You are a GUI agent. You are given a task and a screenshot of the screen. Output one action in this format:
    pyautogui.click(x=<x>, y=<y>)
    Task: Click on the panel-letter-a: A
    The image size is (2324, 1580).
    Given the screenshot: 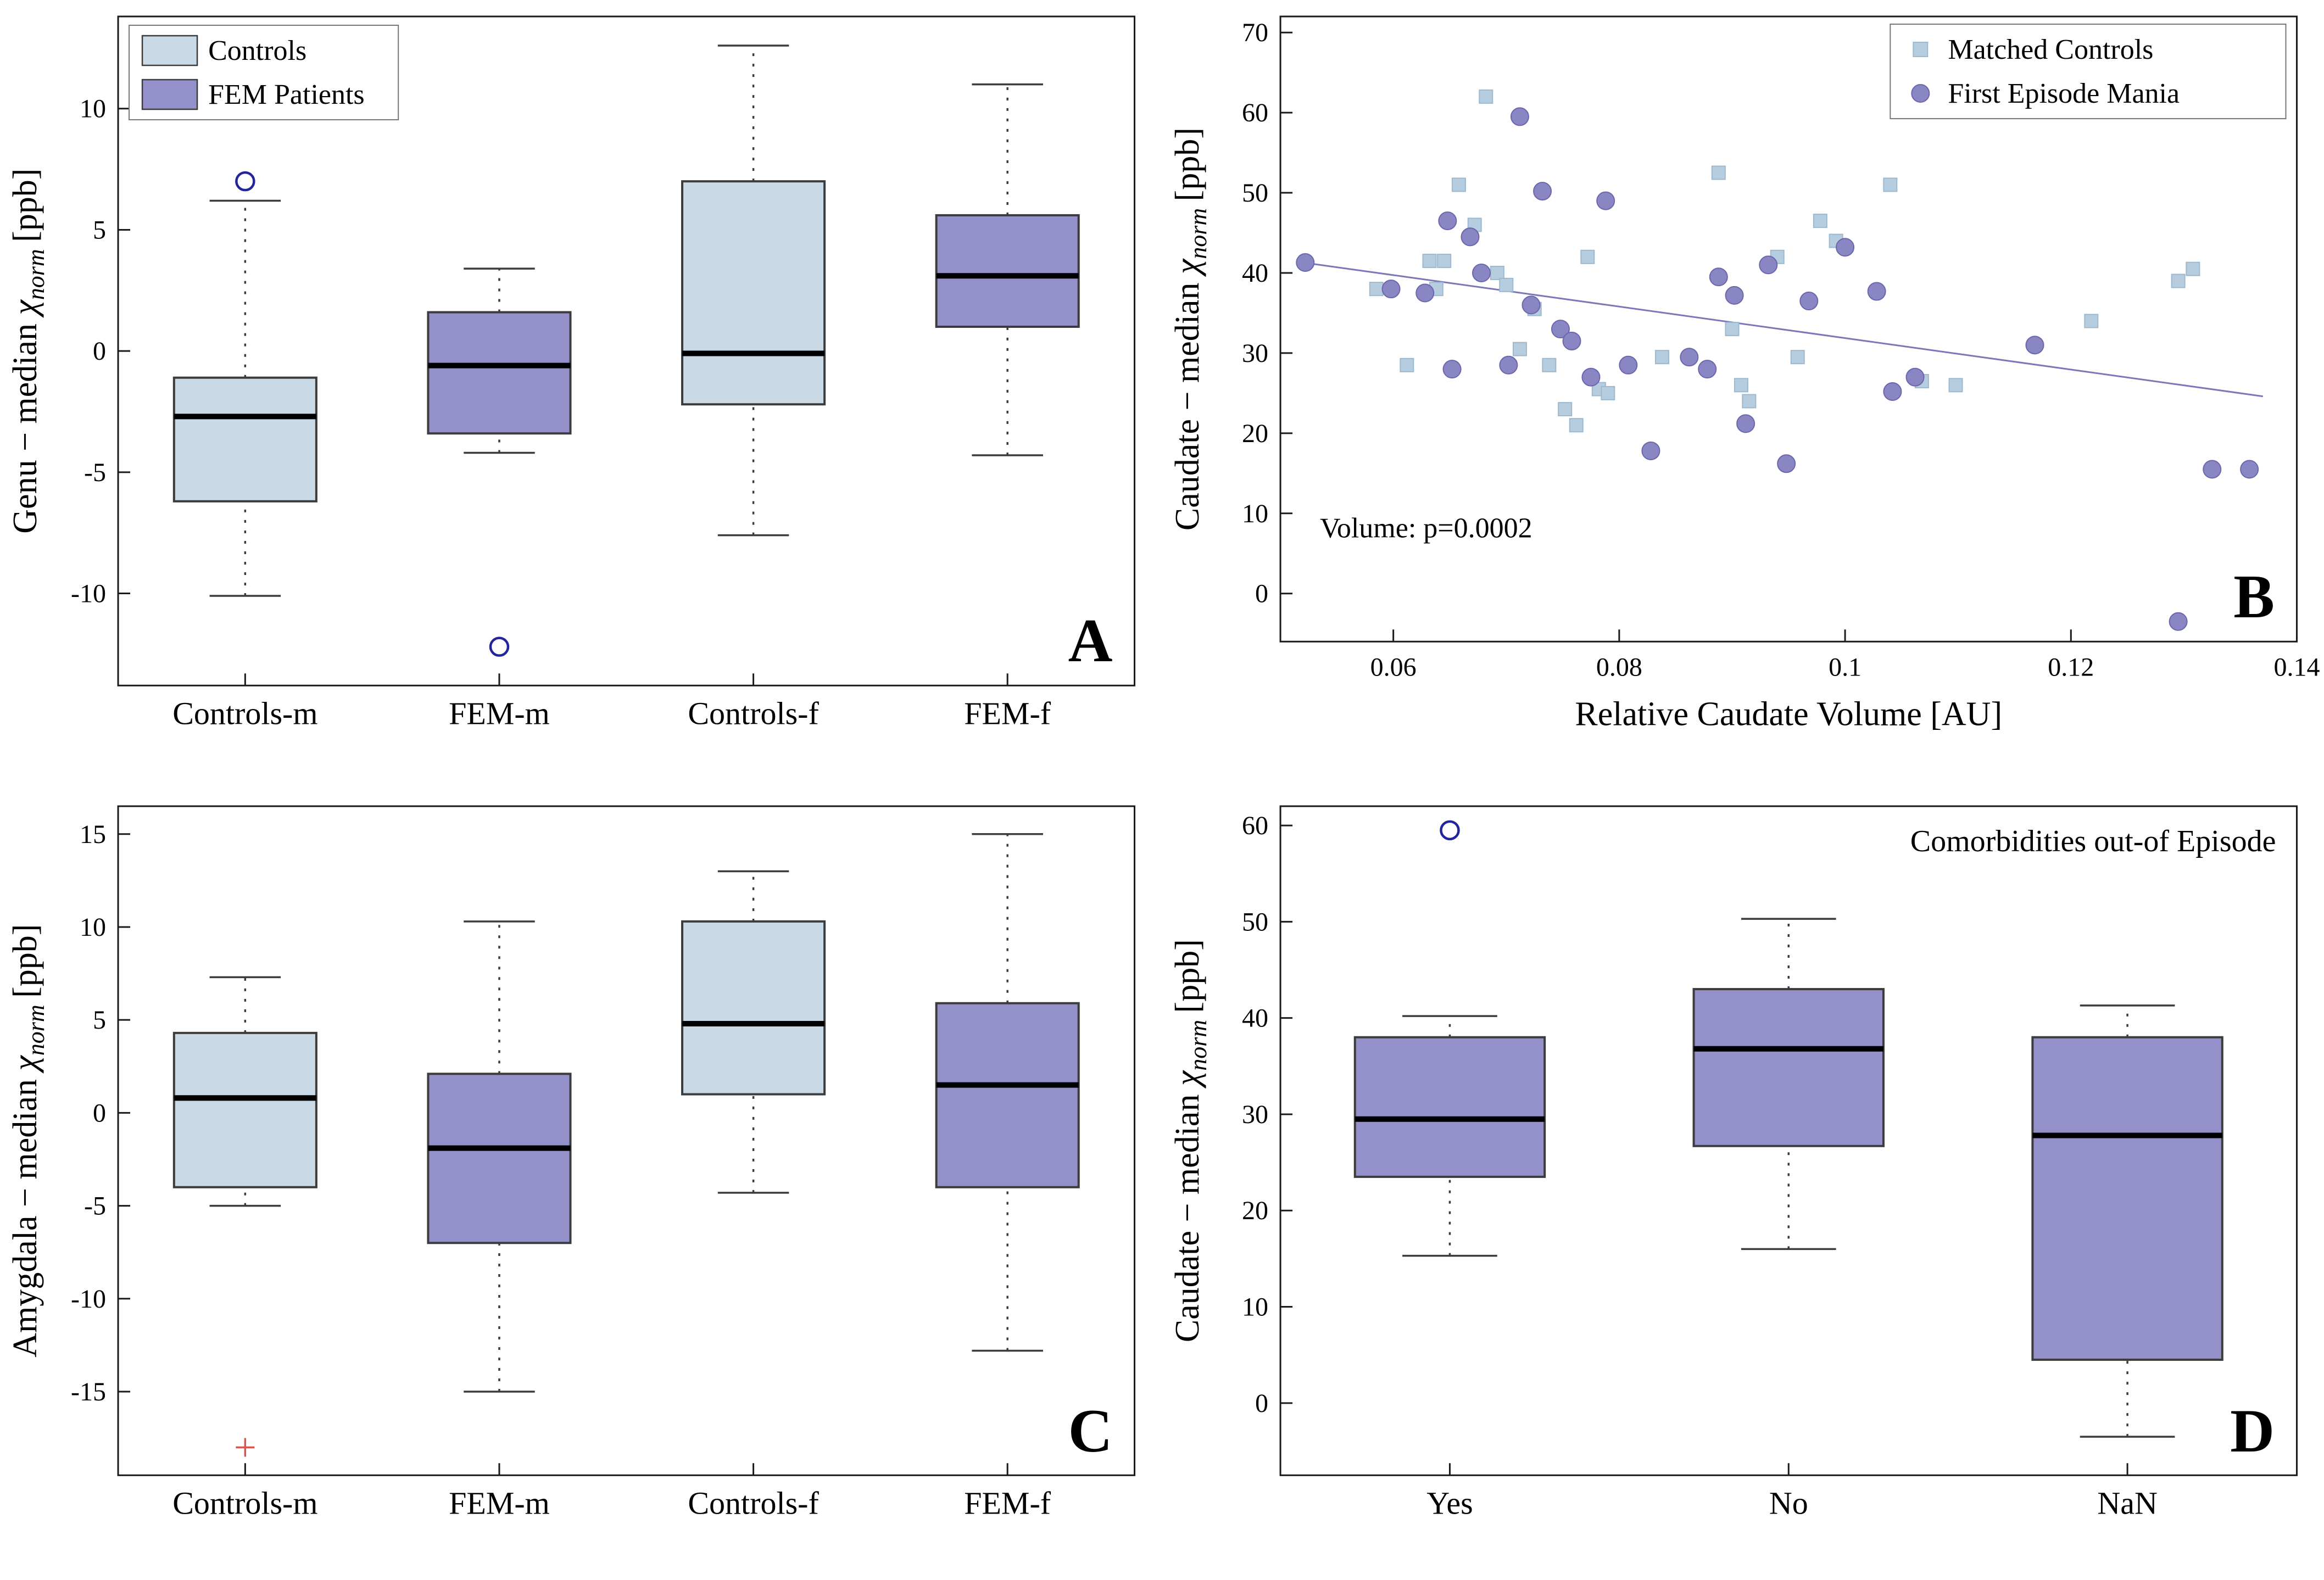 What is the action you would take?
    pyautogui.click(x=1090, y=641)
    